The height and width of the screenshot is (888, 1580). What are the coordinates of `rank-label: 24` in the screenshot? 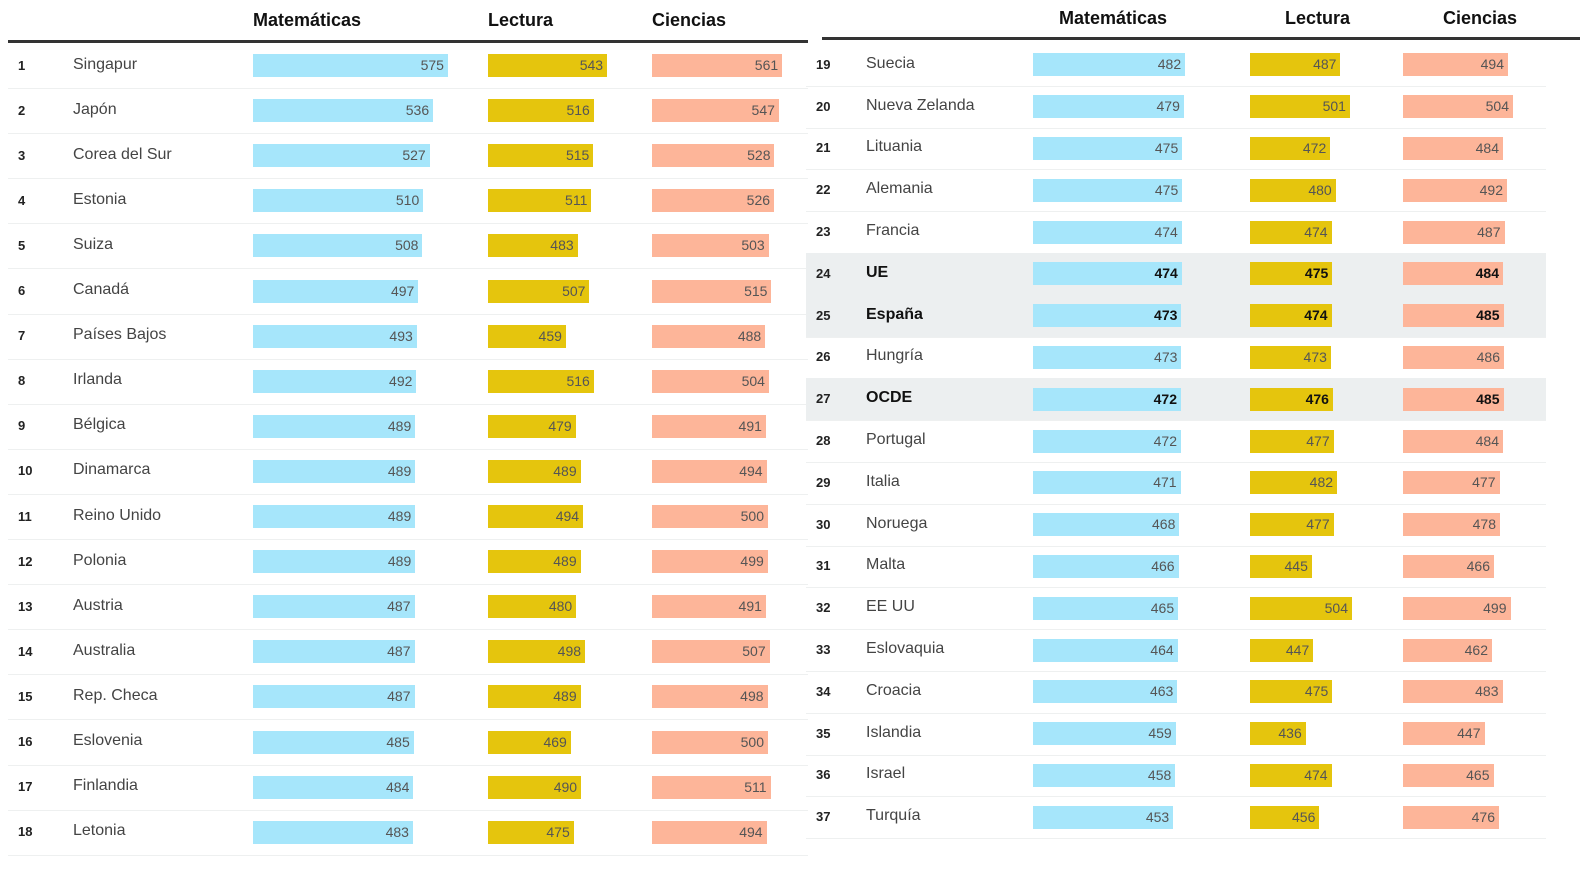 It's located at (823, 273).